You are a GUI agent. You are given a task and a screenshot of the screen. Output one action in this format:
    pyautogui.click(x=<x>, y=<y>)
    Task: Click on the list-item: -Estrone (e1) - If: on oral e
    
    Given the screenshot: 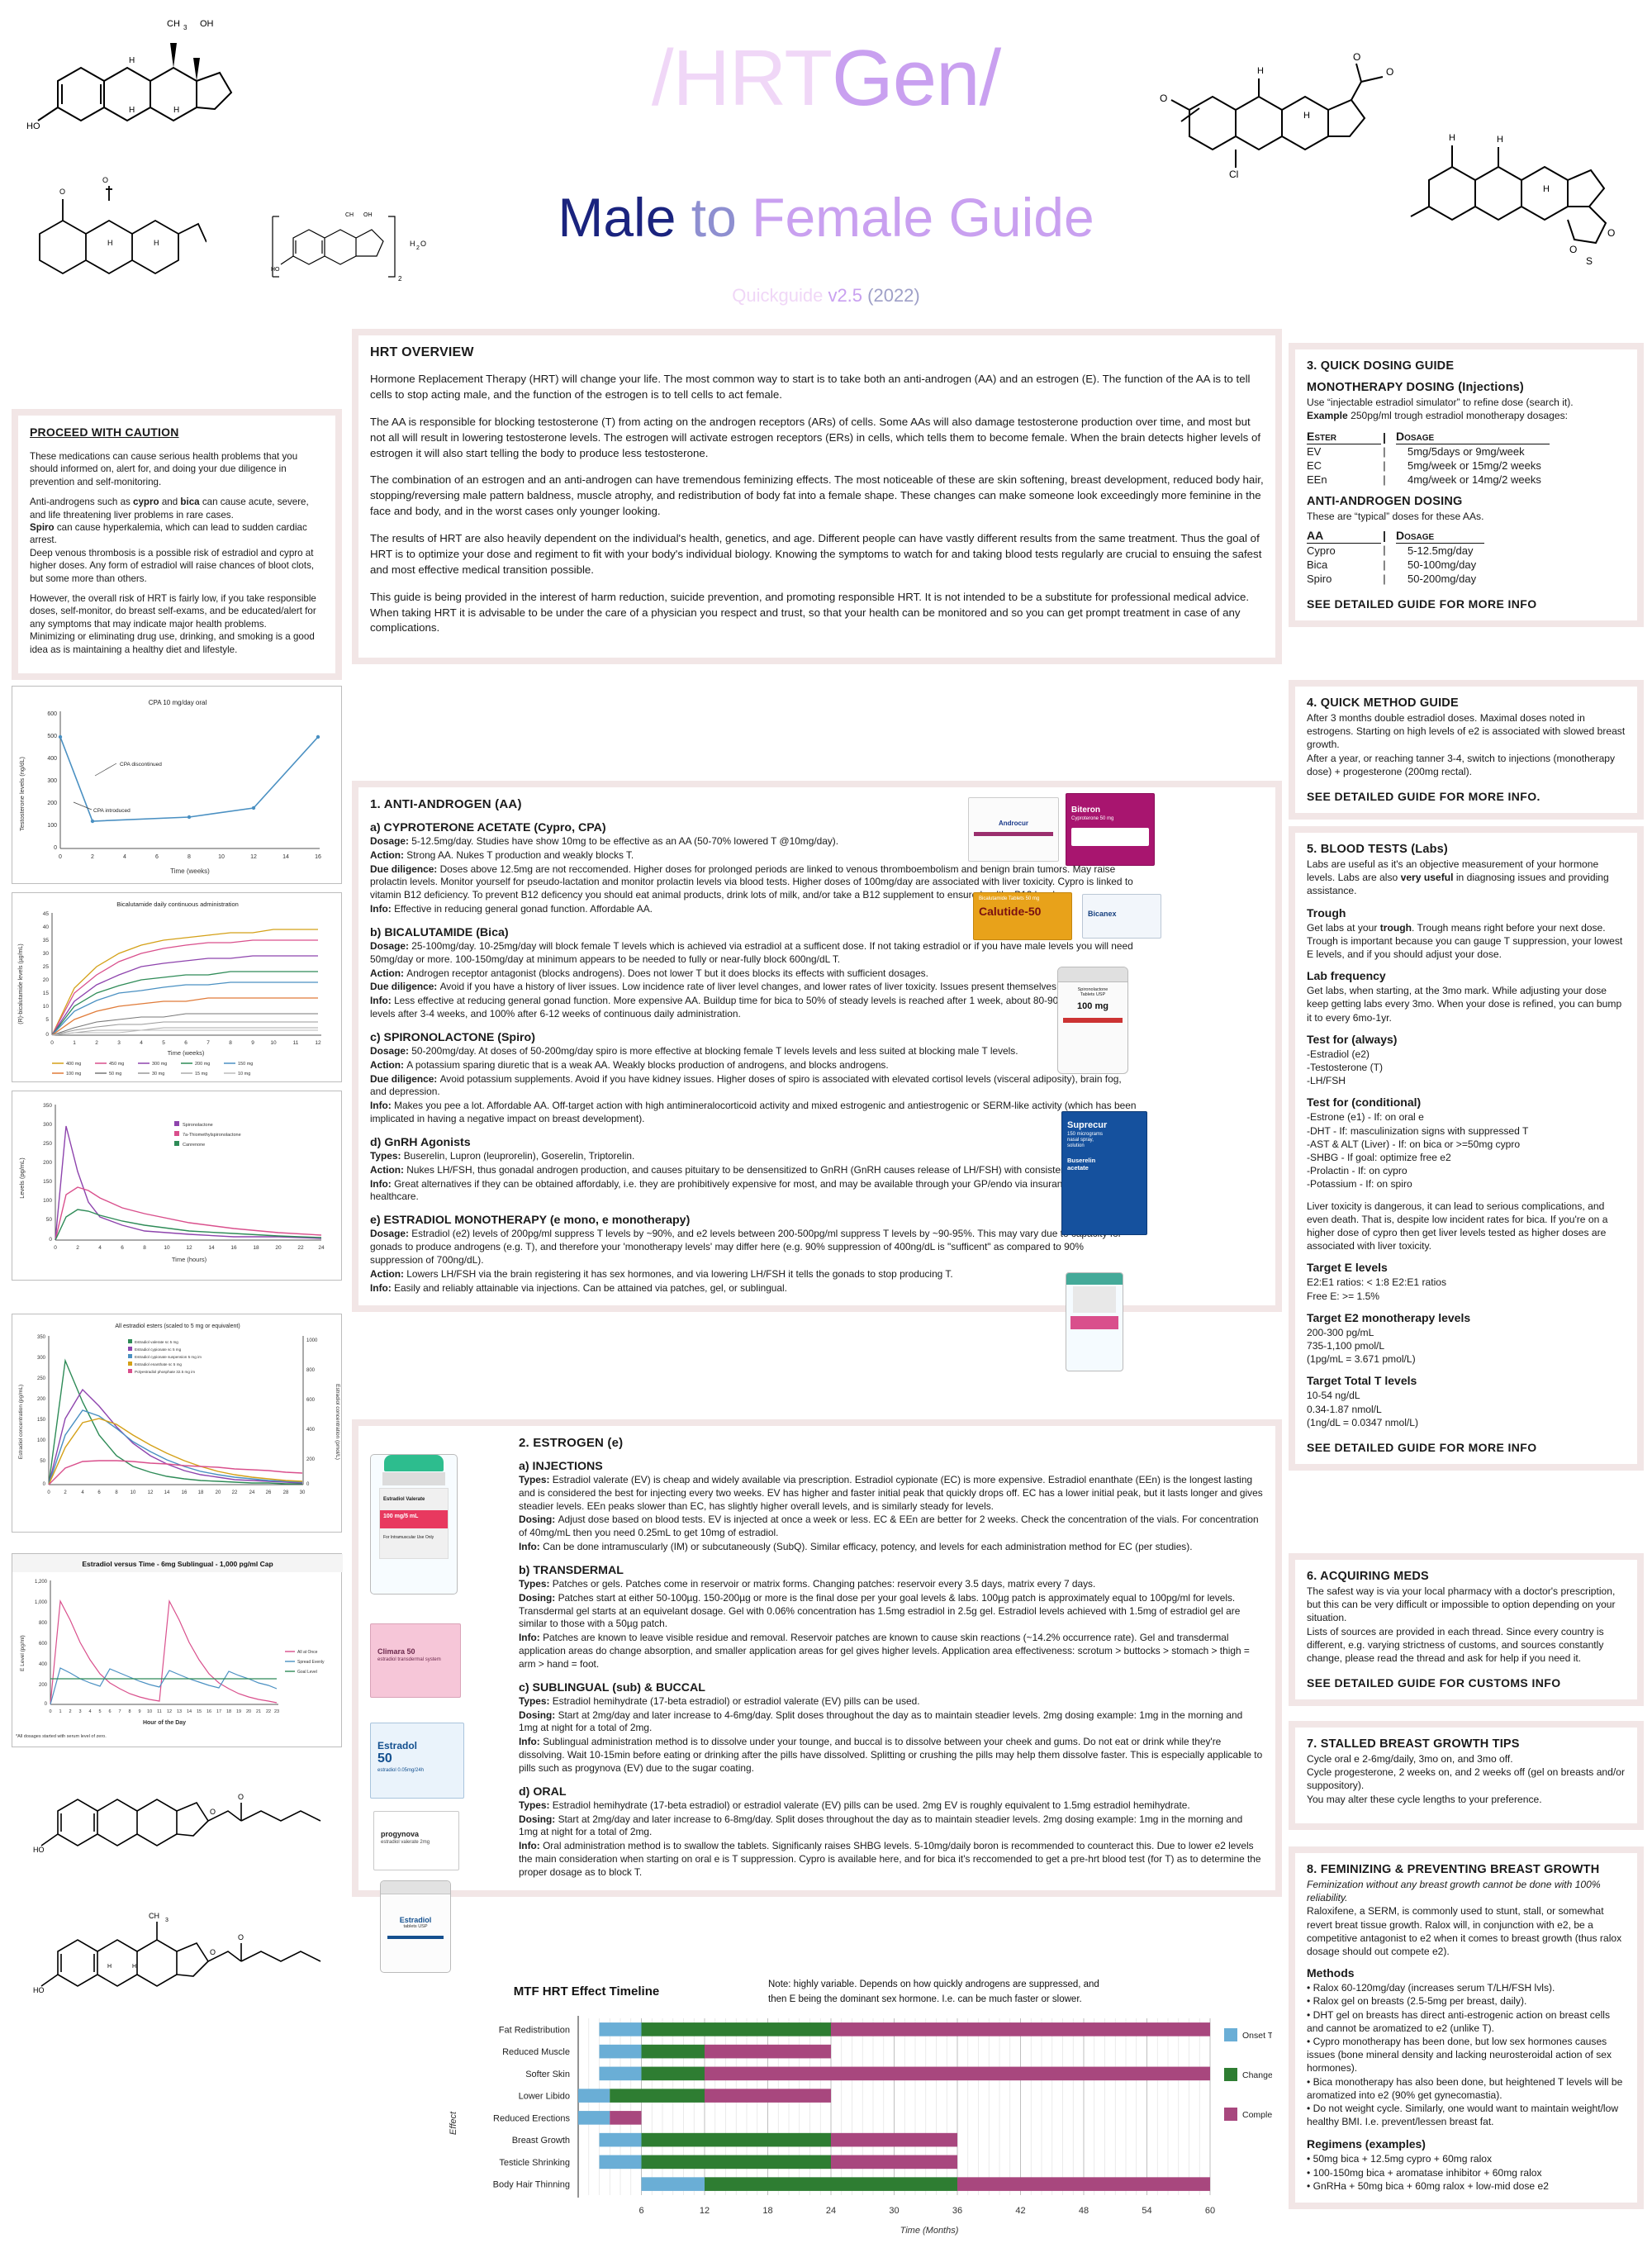 What is the action you would take?
    pyautogui.click(x=1365, y=1117)
    